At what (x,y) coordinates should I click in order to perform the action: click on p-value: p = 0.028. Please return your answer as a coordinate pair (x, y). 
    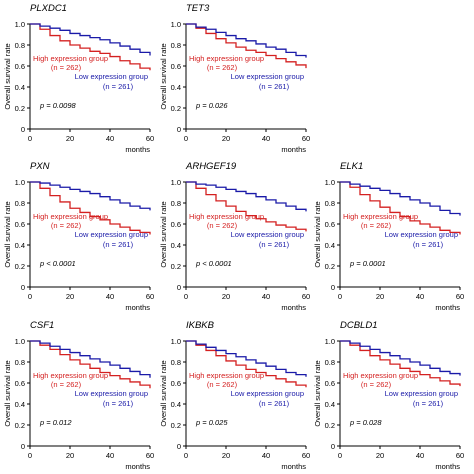
    Looking at the image, I should click on (365, 422).